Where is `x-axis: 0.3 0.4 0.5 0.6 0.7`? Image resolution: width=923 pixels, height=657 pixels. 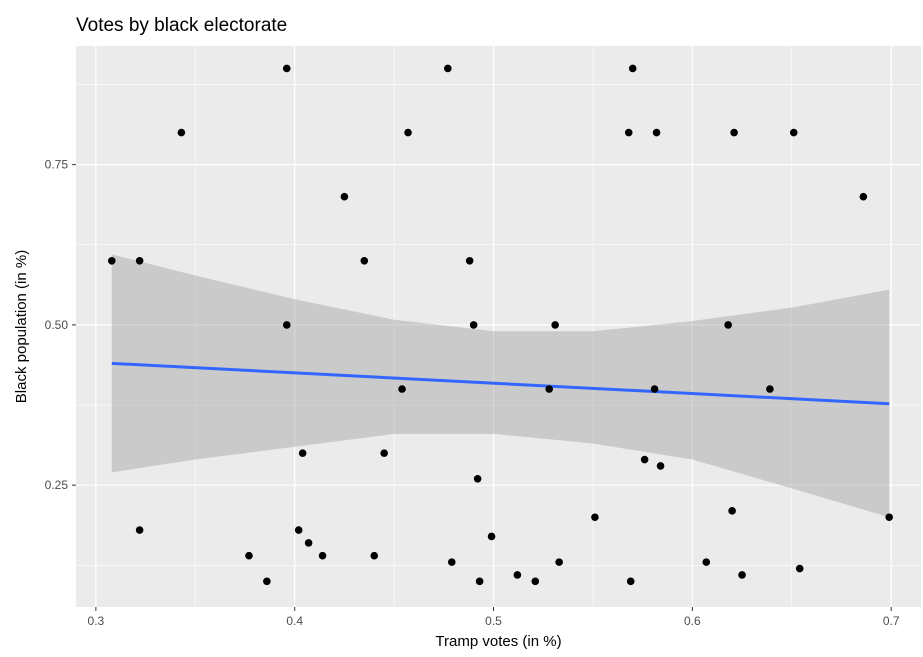
x-axis: 0.3 0.4 0.5 0.6 0.7 is located at coordinates (494, 617).